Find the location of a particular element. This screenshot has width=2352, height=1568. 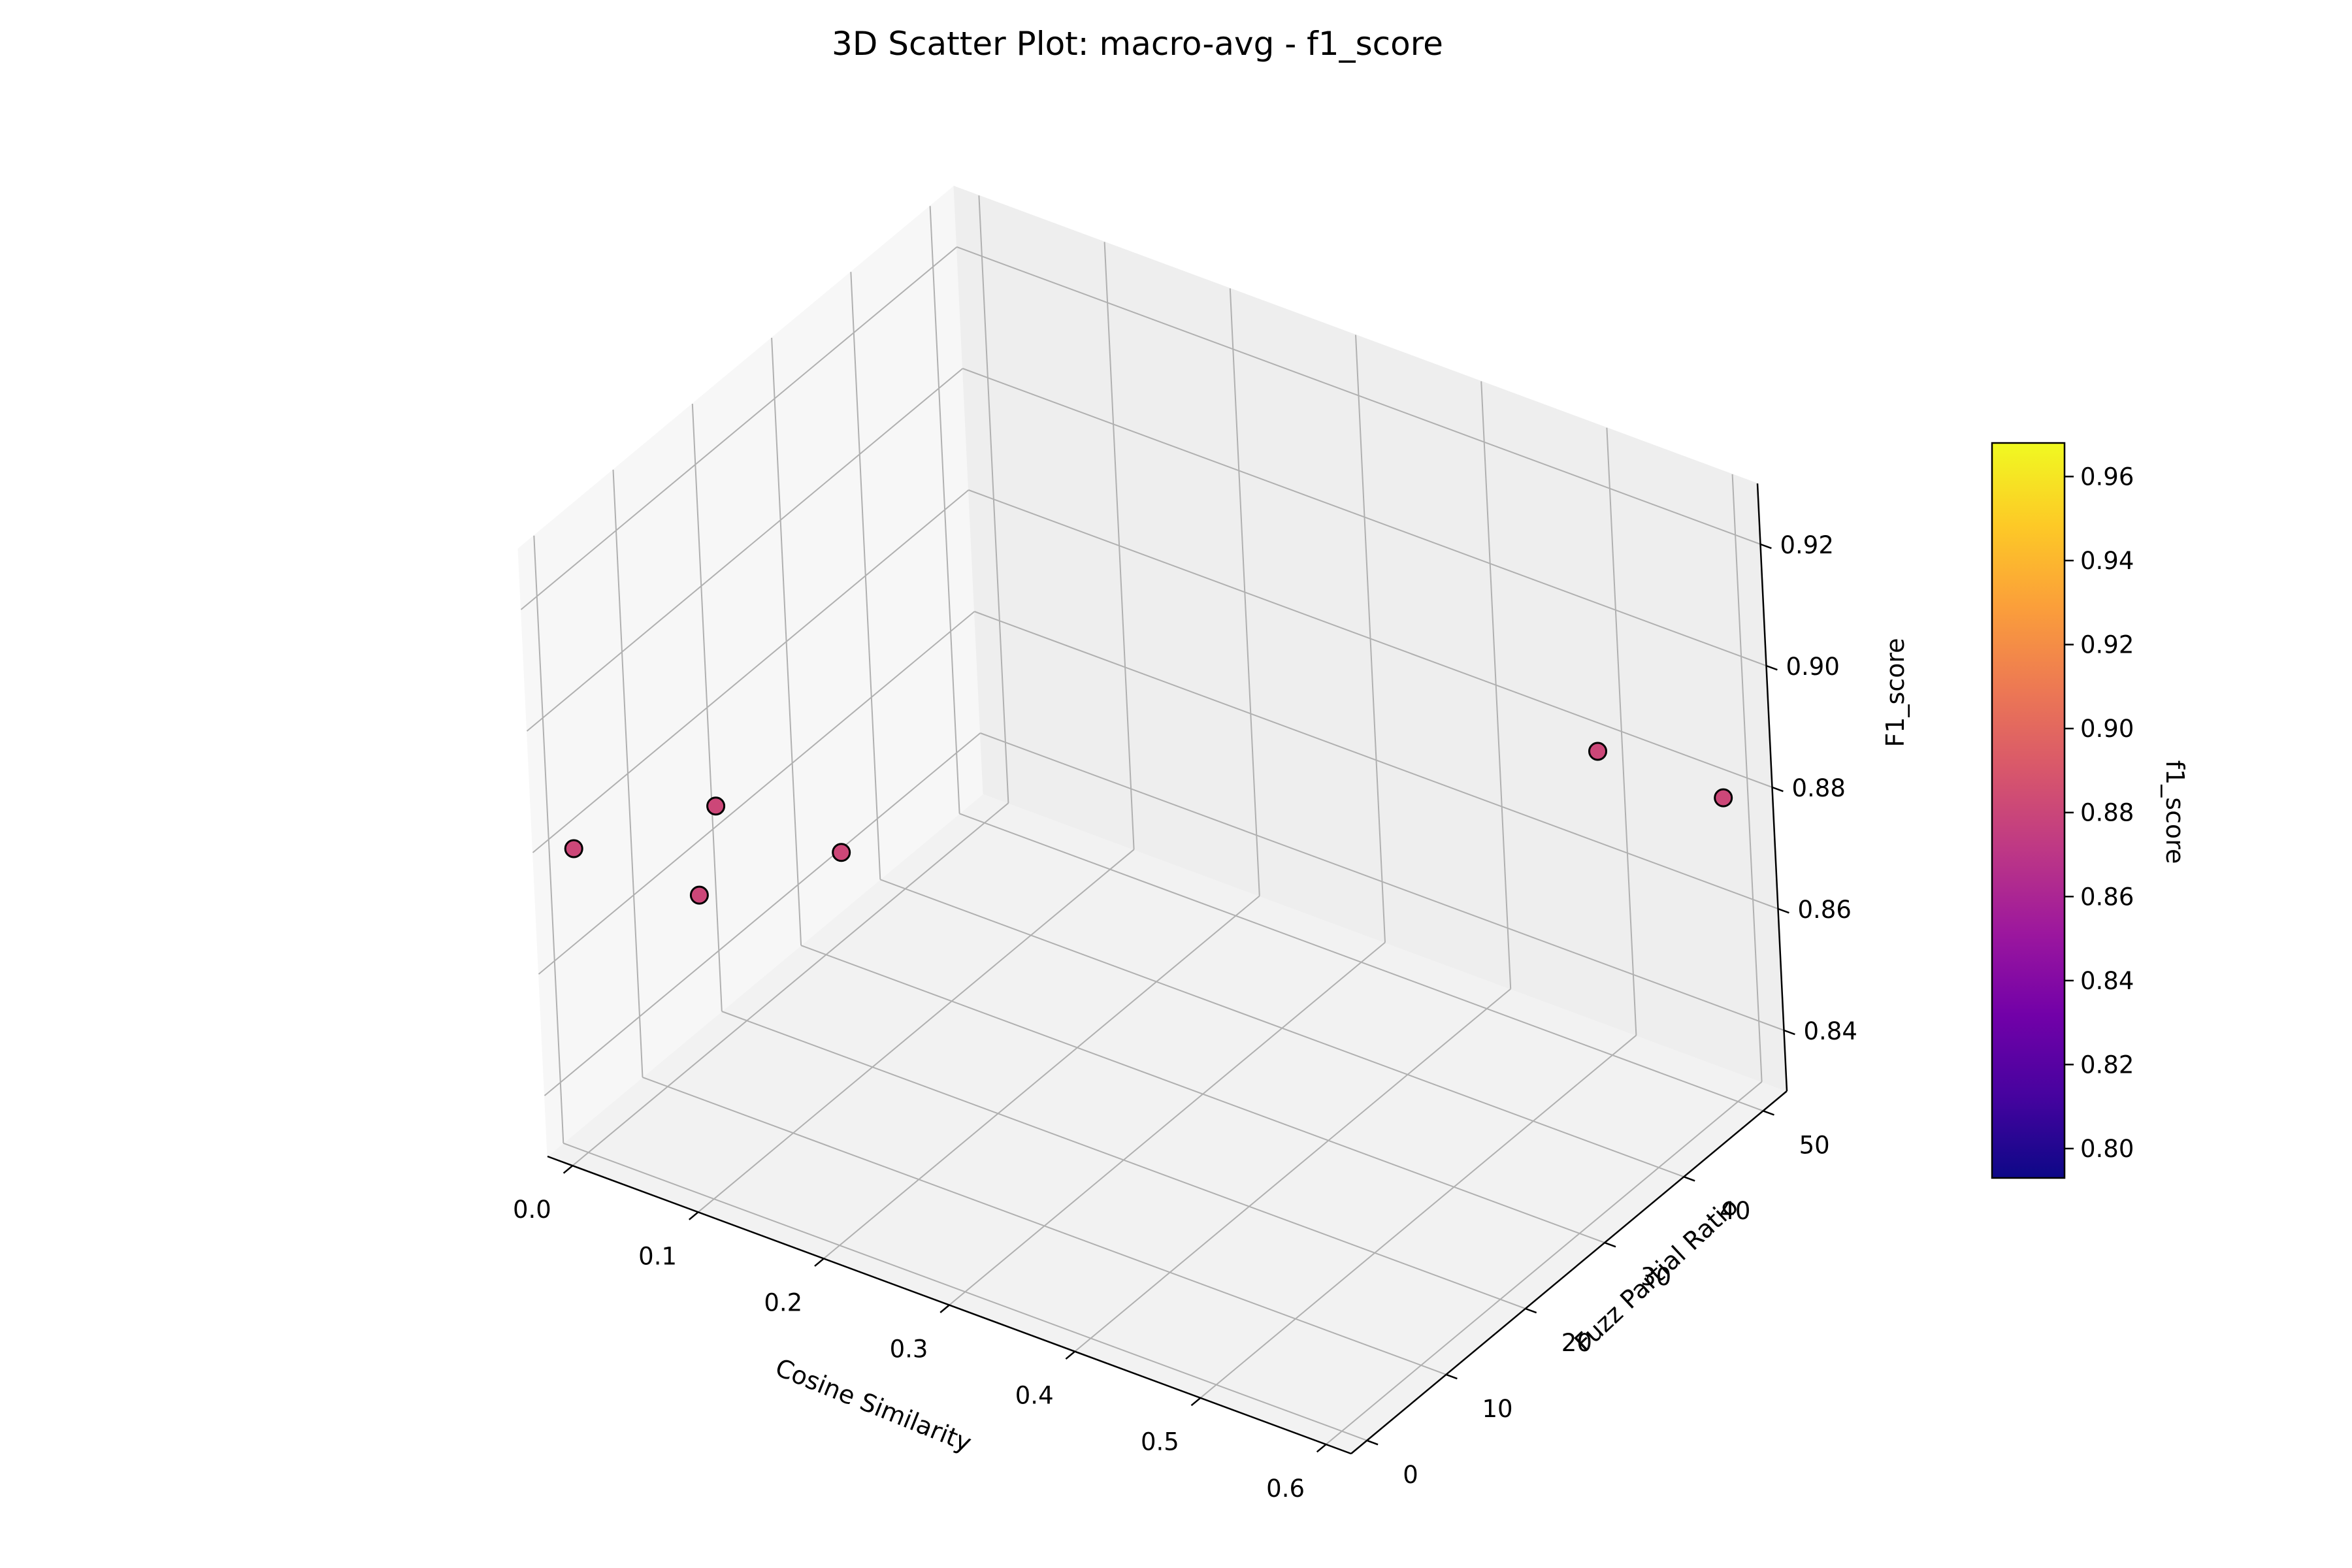

x-tick-label: 0.5 is located at coordinates (1160, 1442).